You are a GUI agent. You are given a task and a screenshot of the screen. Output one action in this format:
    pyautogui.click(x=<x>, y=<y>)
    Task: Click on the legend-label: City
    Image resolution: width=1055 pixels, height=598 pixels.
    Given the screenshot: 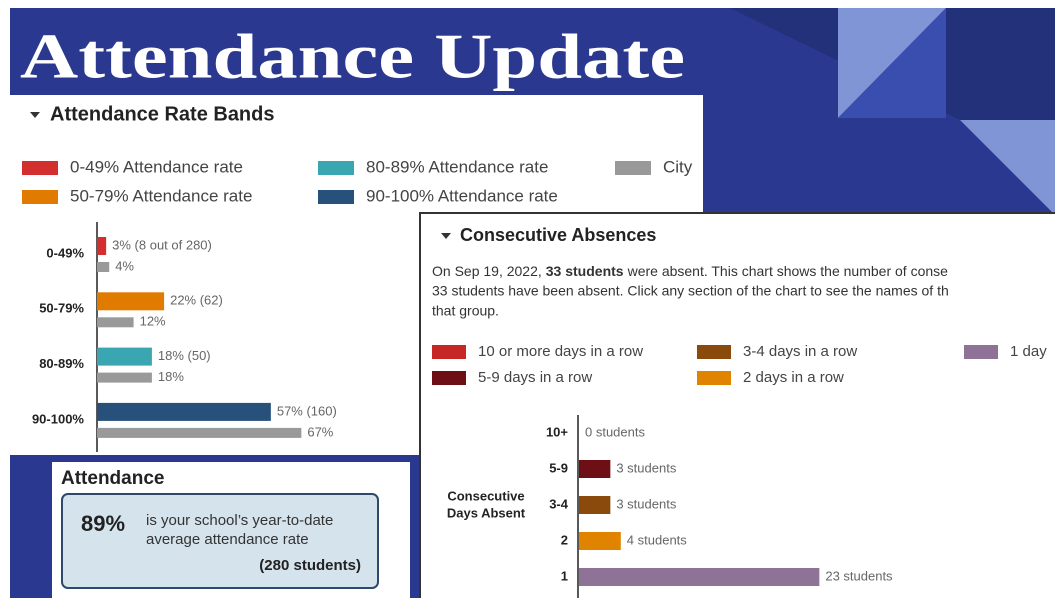 What is the action you would take?
    pyautogui.click(x=678, y=166)
    